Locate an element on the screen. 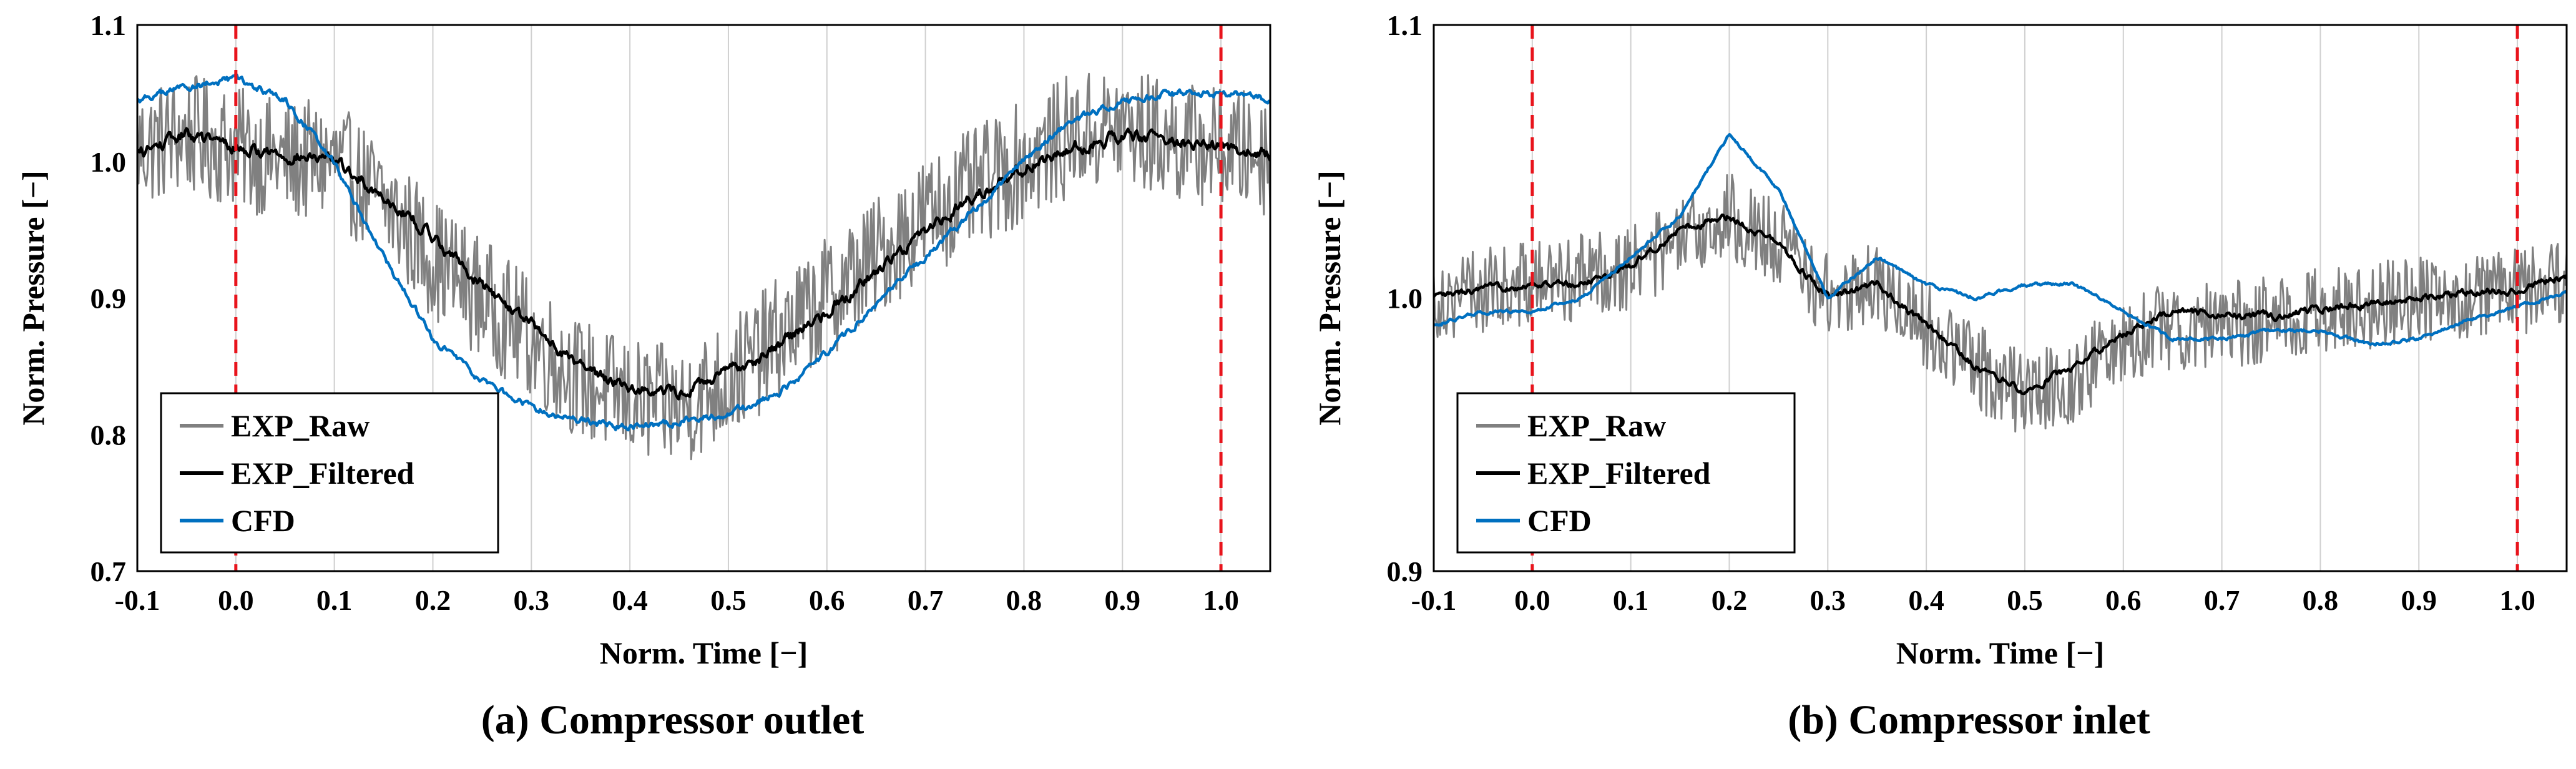 The width and height of the screenshot is (2576, 769). outlet-y-tick-label: 0.9 is located at coordinates (109, 299).